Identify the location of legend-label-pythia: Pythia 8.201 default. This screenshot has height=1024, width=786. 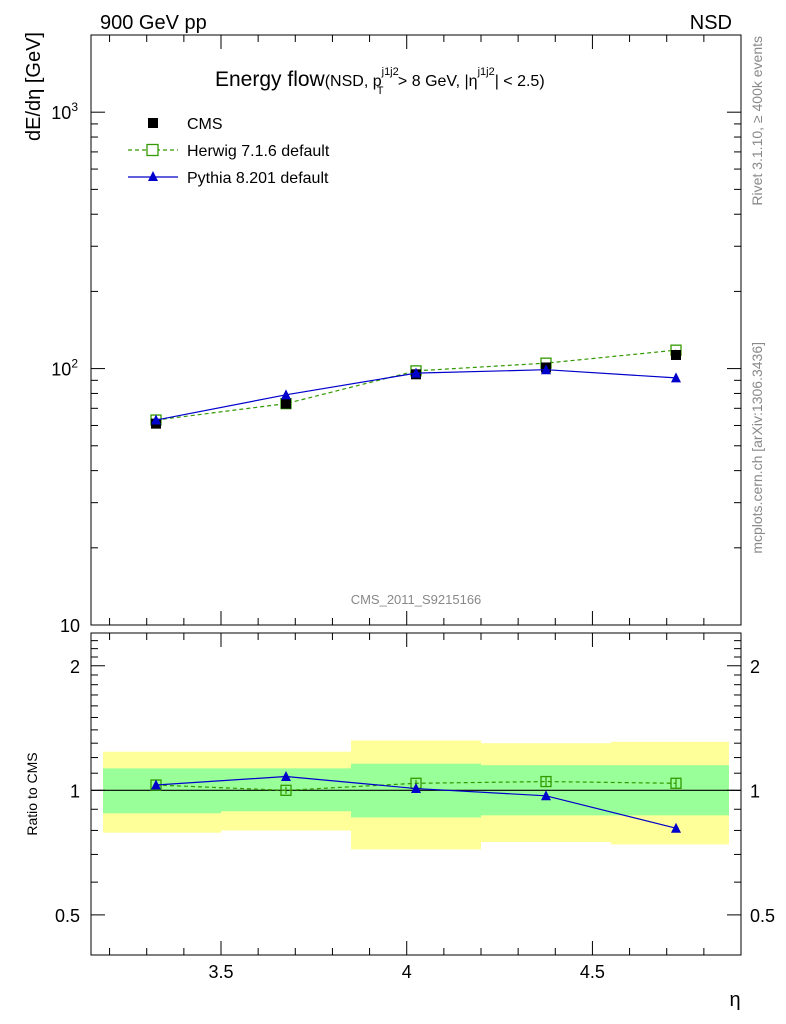
(258, 178).